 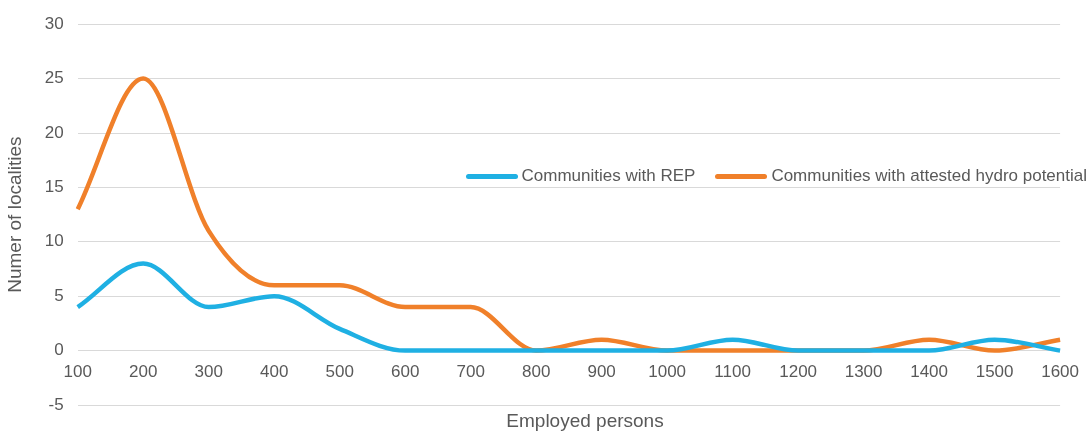 What do you see at coordinates (1060, 372) in the screenshot?
I see `x-tick-label: 1600` at bounding box center [1060, 372].